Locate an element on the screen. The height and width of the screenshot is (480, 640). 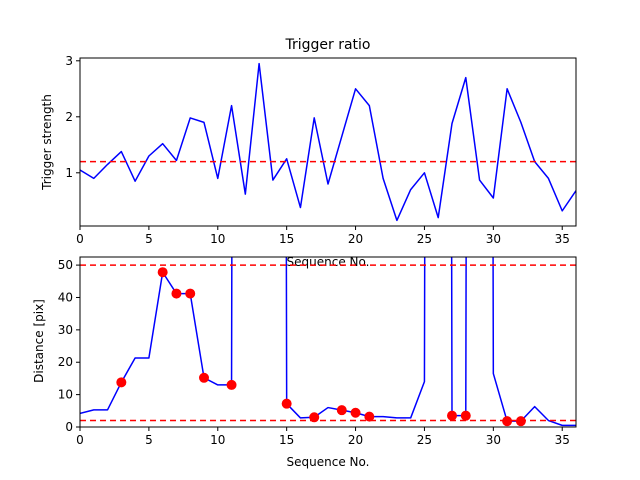
y-tick-label: 2 is located at coordinates (69, 117).